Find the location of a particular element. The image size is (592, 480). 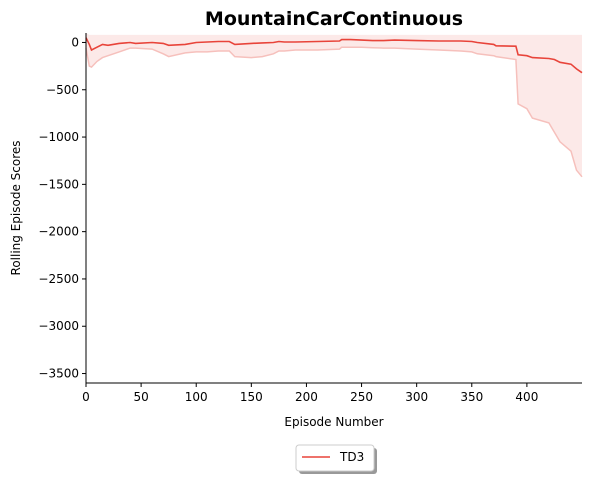

legend-label-td3: TD3 is located at coordinates (351, 457).